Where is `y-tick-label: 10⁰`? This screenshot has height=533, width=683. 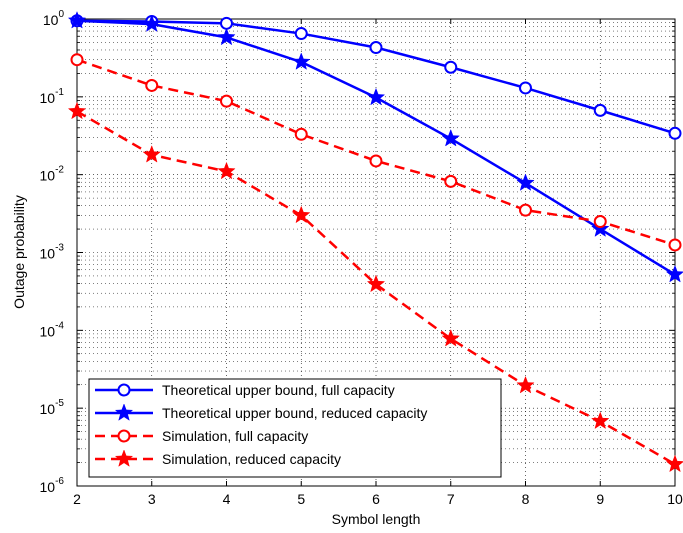 y-tick-label: 10⁰ is located at coordinates (54, 18).